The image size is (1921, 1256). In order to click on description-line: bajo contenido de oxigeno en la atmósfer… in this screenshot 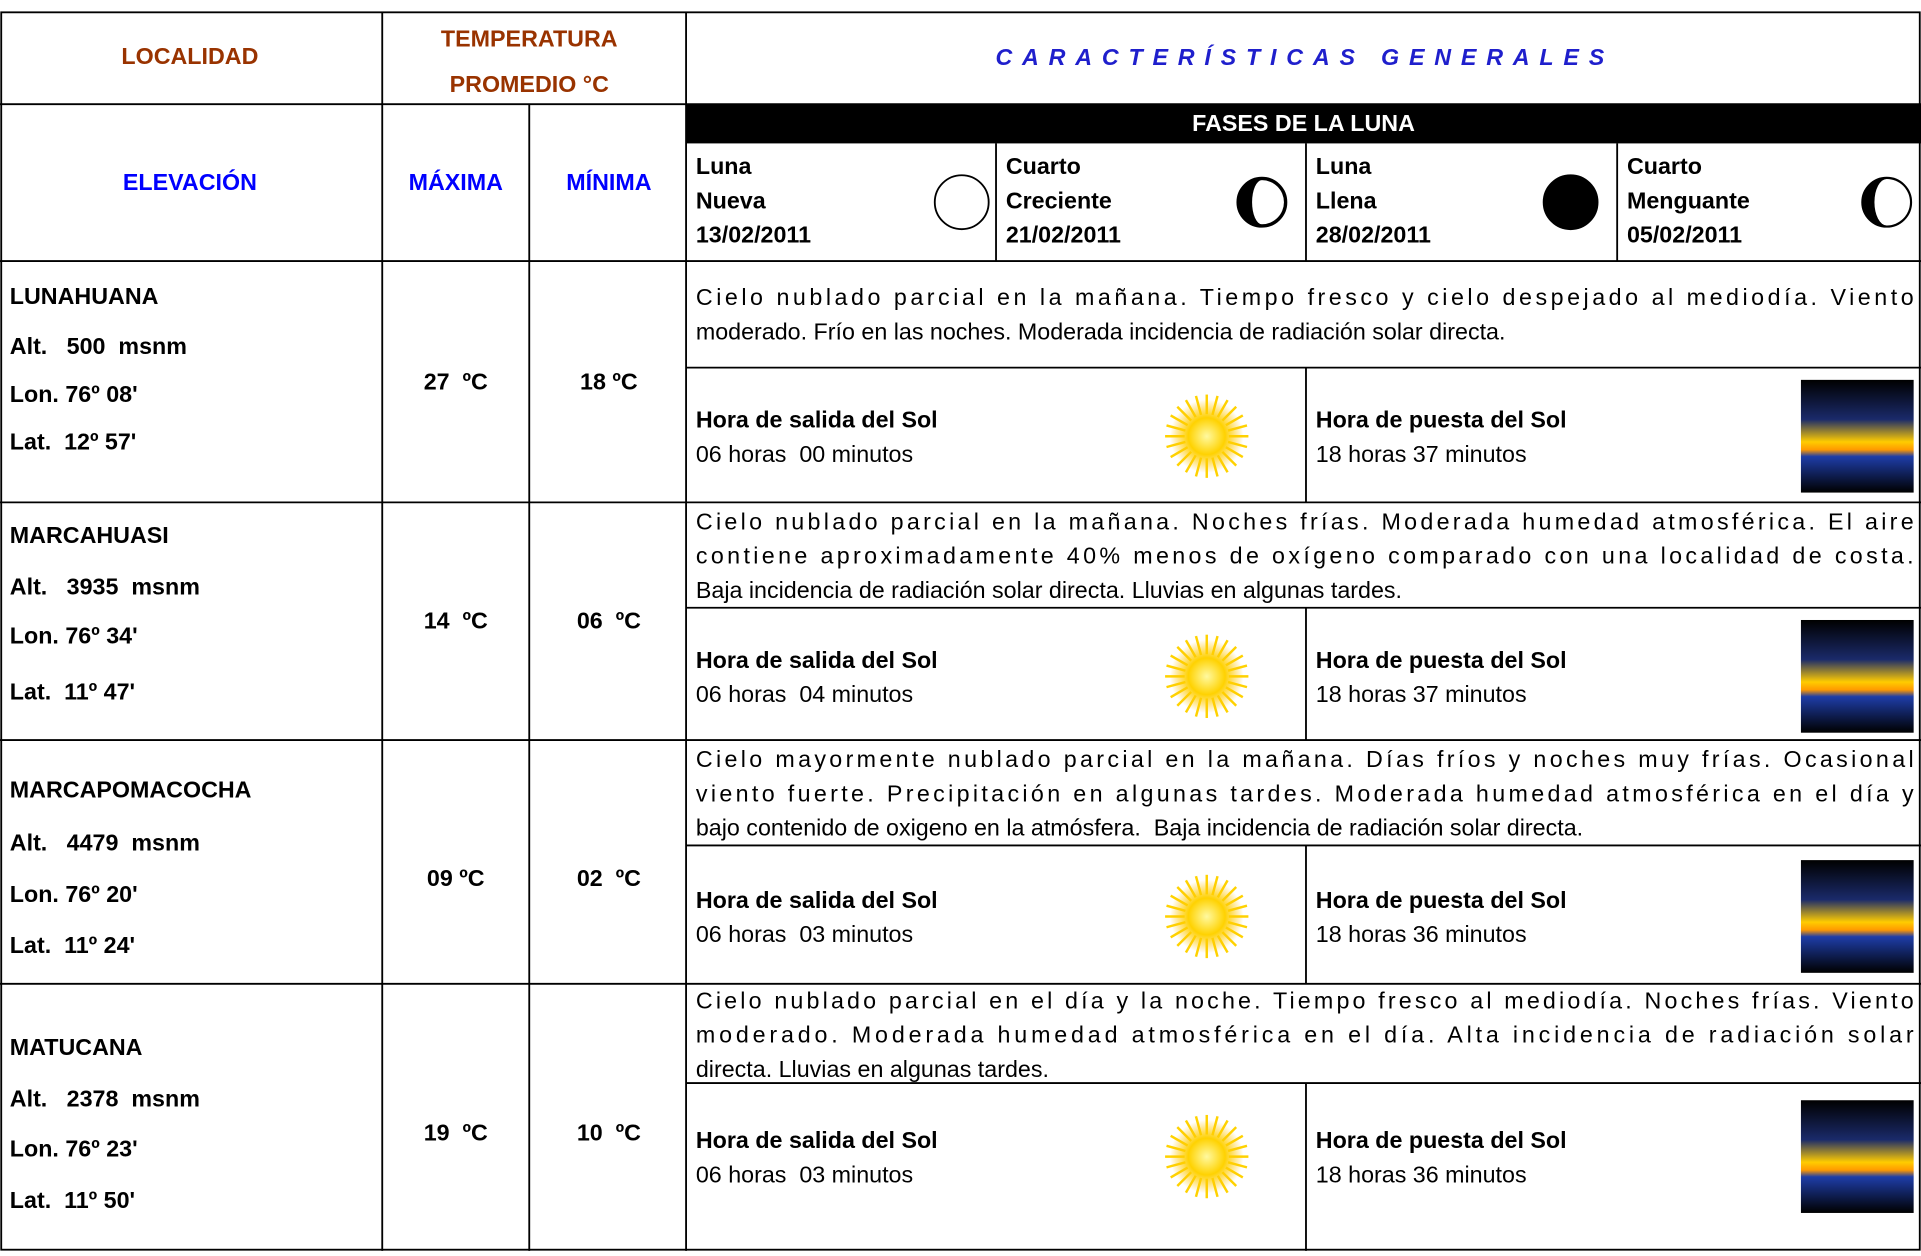, I will do `click(1139, 828)`.